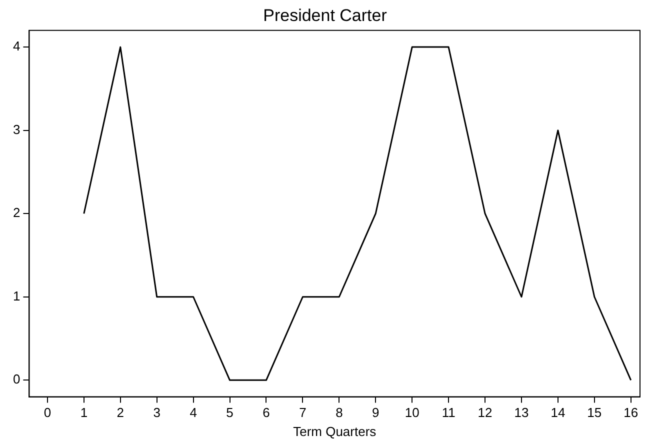  Describe the element at coordinates (449, 412) in the screenshot. I see `x-tick-label: 11` at that location.